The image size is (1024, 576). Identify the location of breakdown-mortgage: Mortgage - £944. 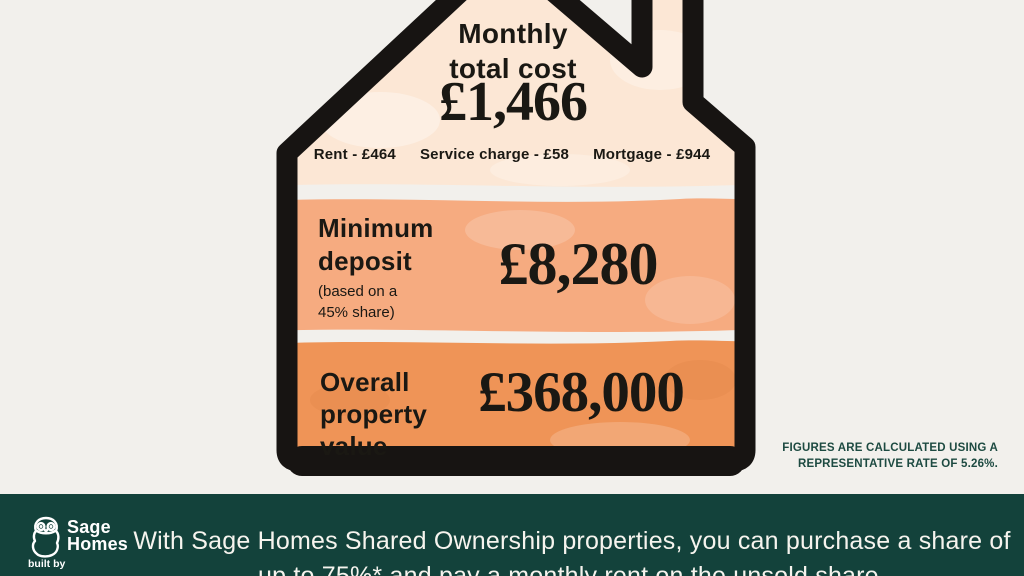
(652, 154).